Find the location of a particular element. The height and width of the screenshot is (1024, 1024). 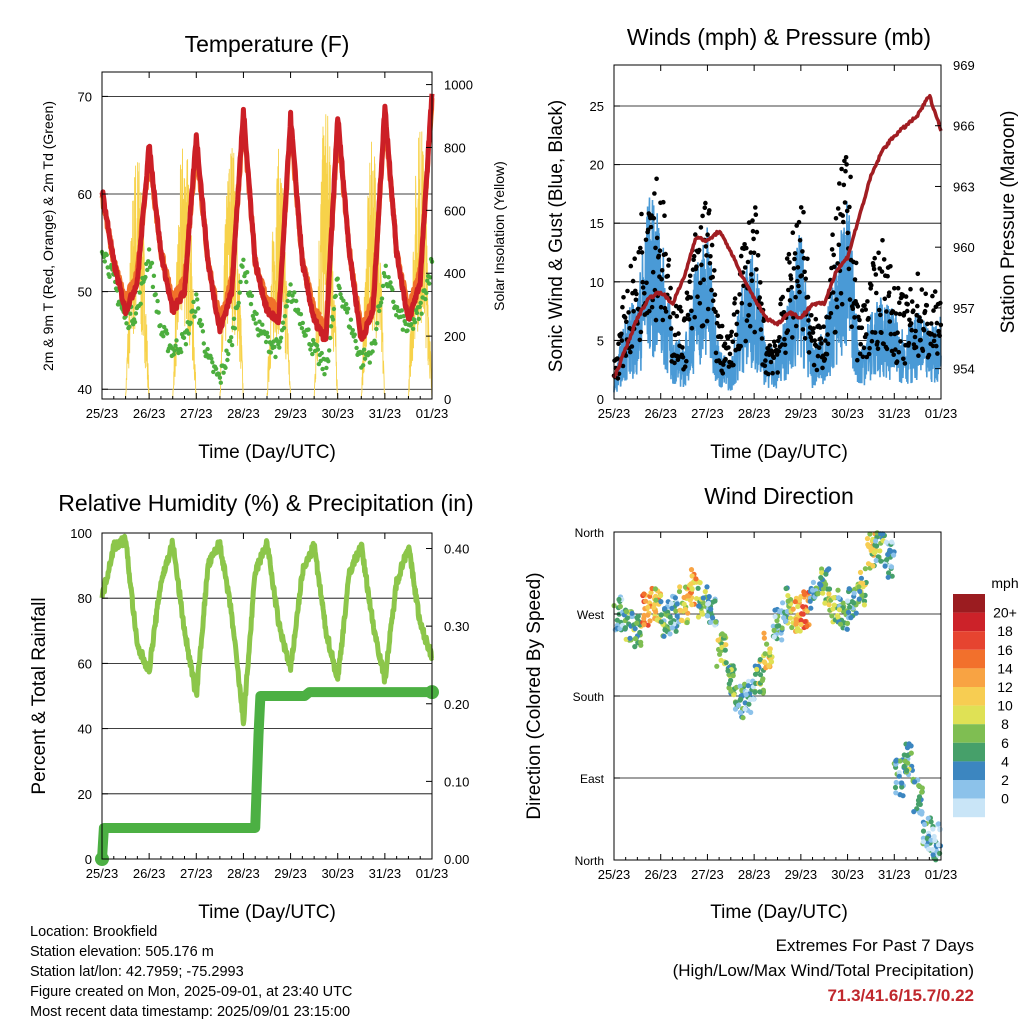

winds-xlabel: Time (Day/UTC) is located at coordinates (779, 452).